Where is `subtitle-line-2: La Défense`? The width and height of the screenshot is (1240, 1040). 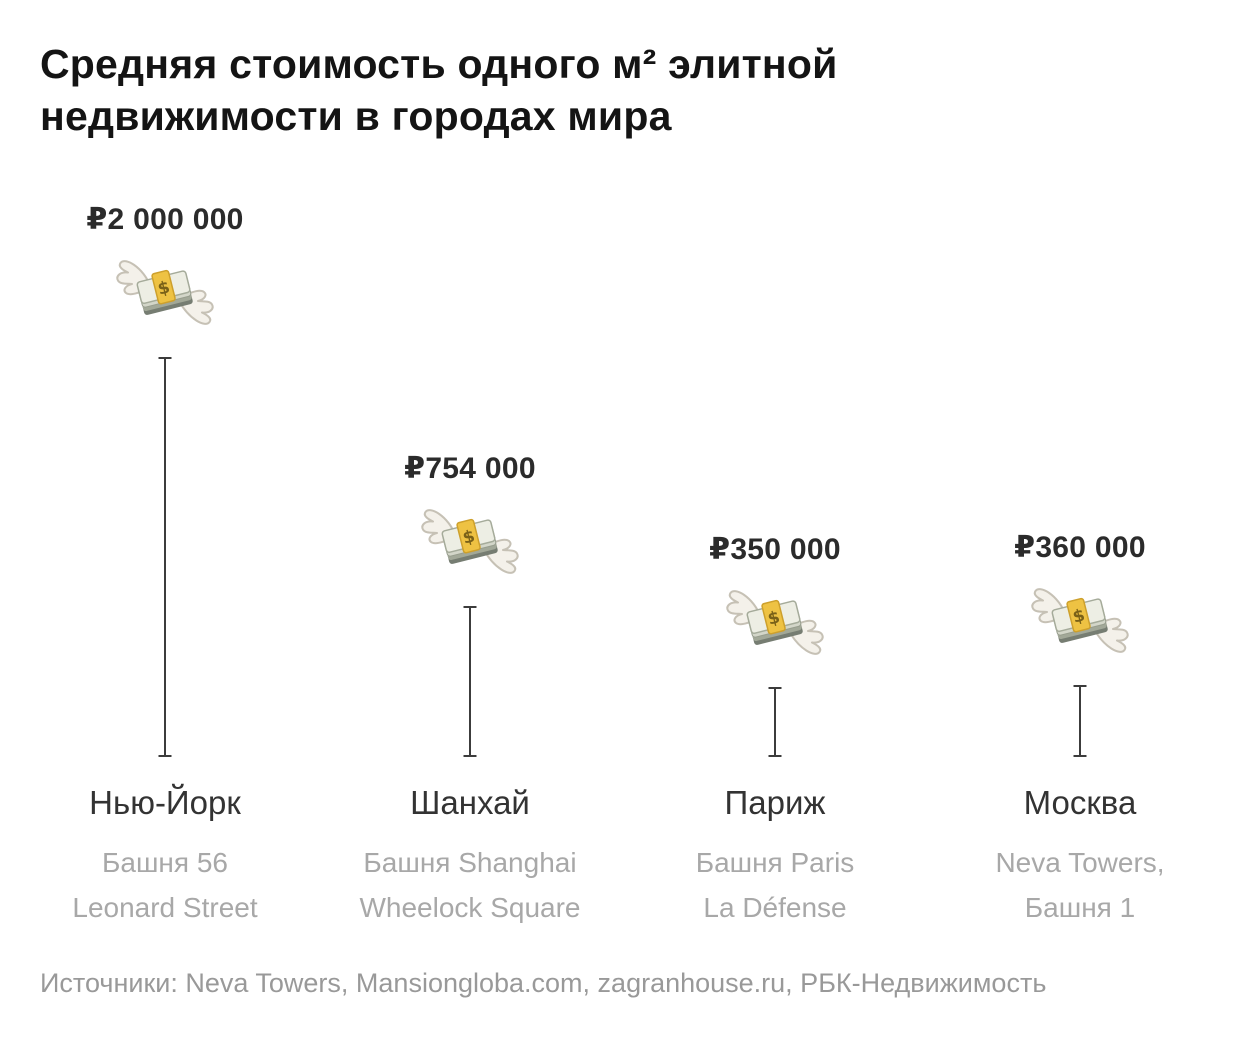 subtitle-line-2: La Défense is located at coordinates (775, 908).